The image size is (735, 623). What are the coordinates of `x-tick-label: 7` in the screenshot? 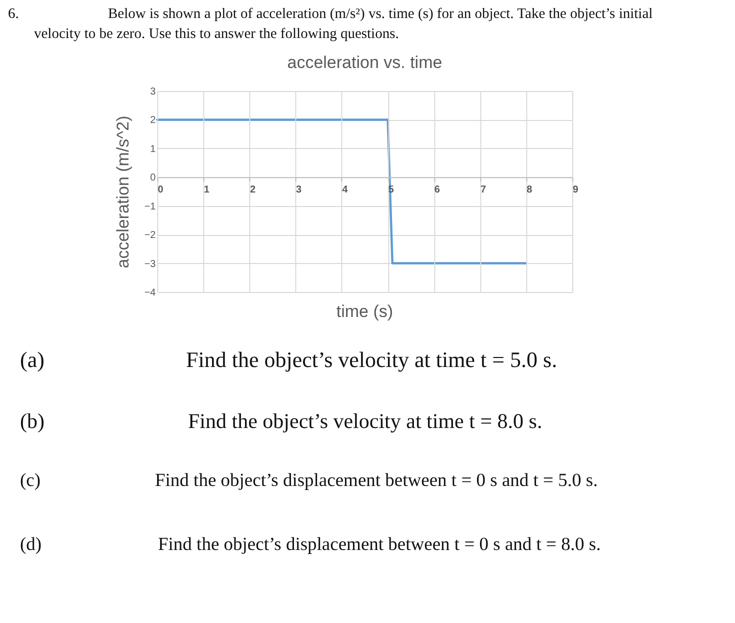 It's located at (483, 190).